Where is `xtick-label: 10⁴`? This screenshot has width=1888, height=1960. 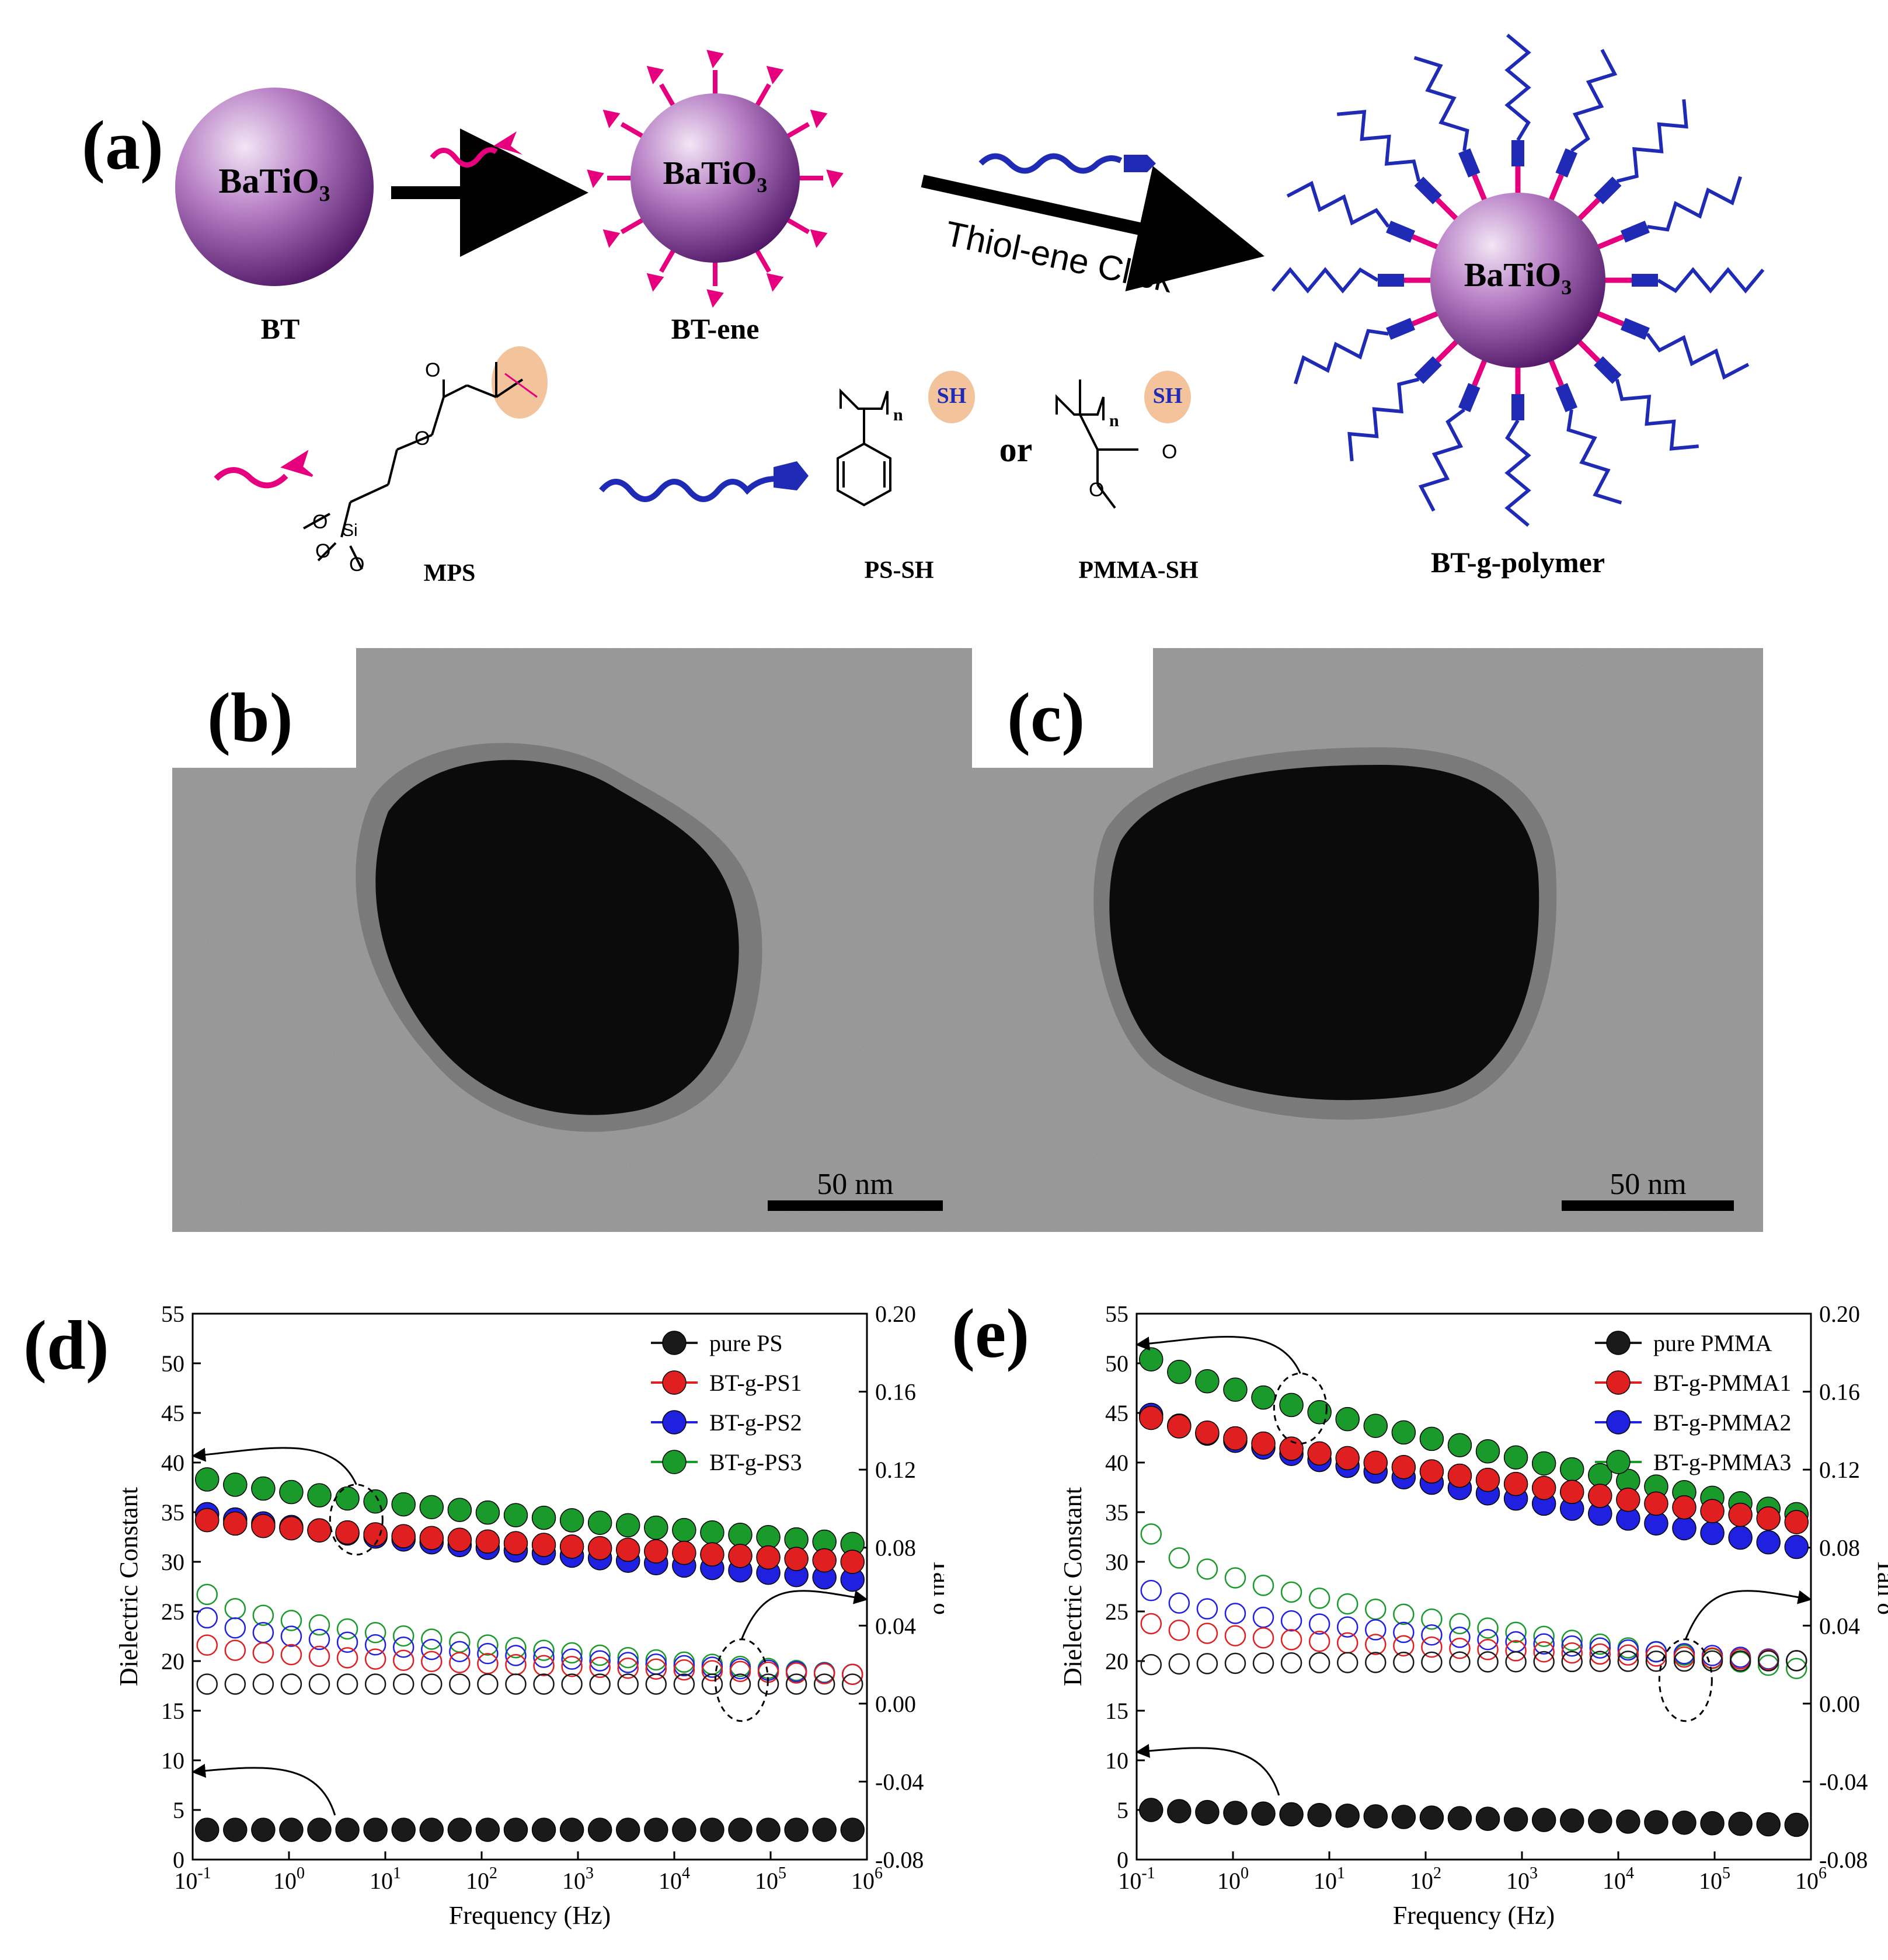 xtick-label: 10⁴ is located at coordinates (1618, 1879).